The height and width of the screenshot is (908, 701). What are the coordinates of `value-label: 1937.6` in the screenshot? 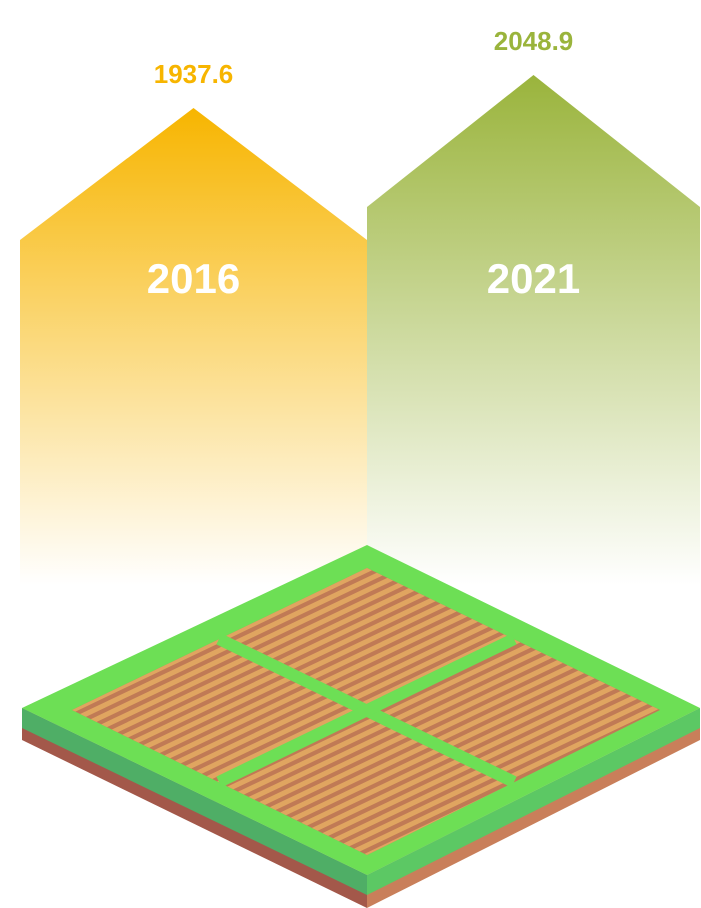 It's located at (194, 74).